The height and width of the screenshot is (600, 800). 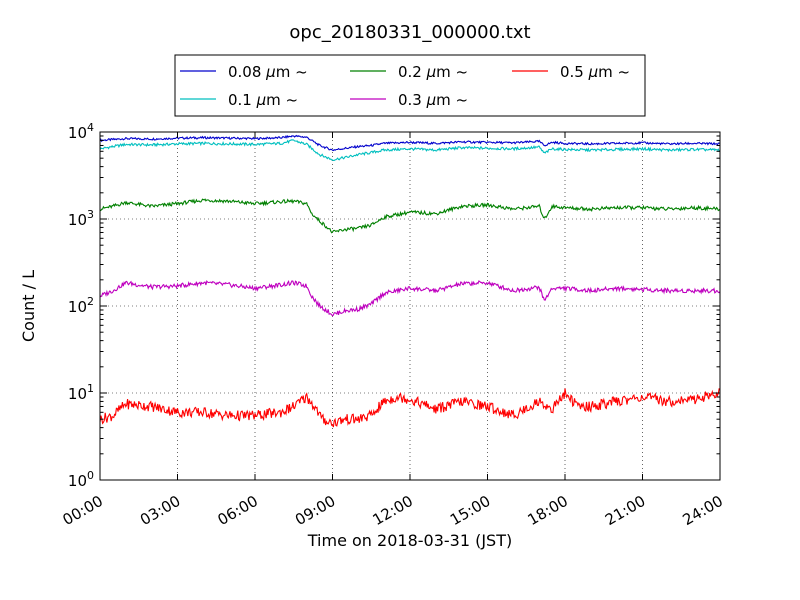 I want to click on y-tick-label: 10², so click(x=81, y=305).